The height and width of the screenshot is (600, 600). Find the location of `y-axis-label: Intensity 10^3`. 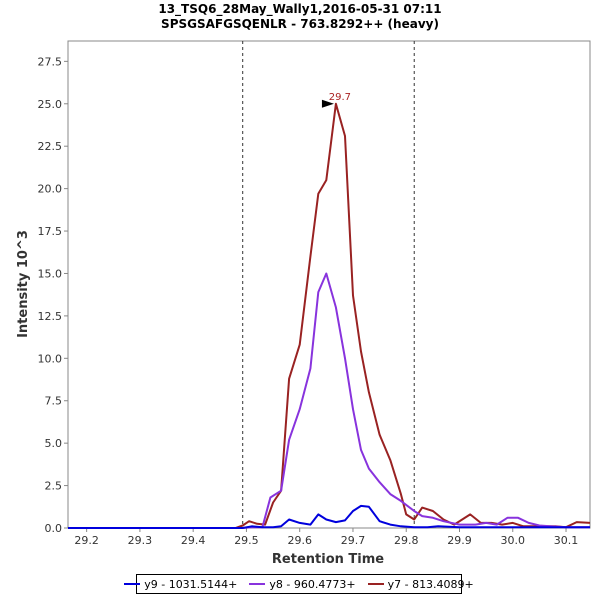

y-axis-label: Intensity 10^3 is located at coordinates (23, 284).